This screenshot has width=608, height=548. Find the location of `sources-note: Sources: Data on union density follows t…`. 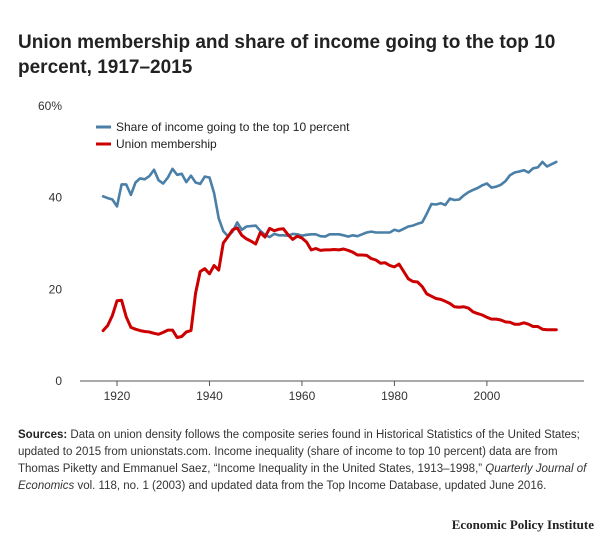

sources-note: Sources: Data on union density follows t… is located at coordinates (308, 461).